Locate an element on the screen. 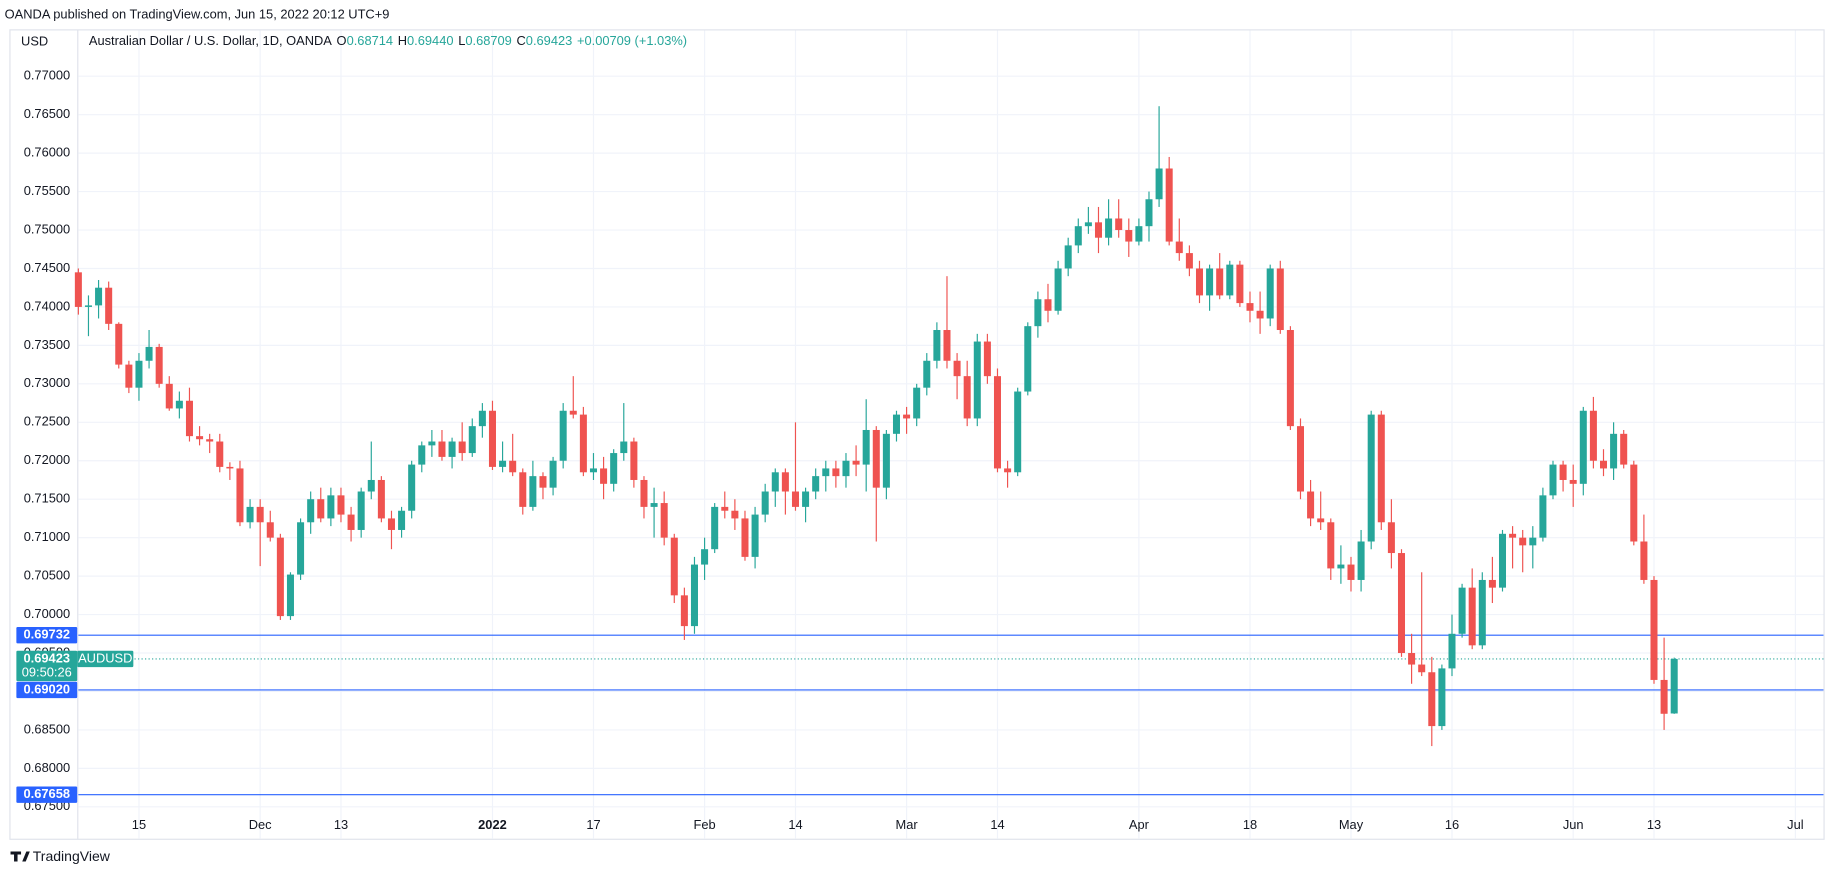 The image size is (1834, 875). x-tick-label: 14 is located at coordinates (997, 824).